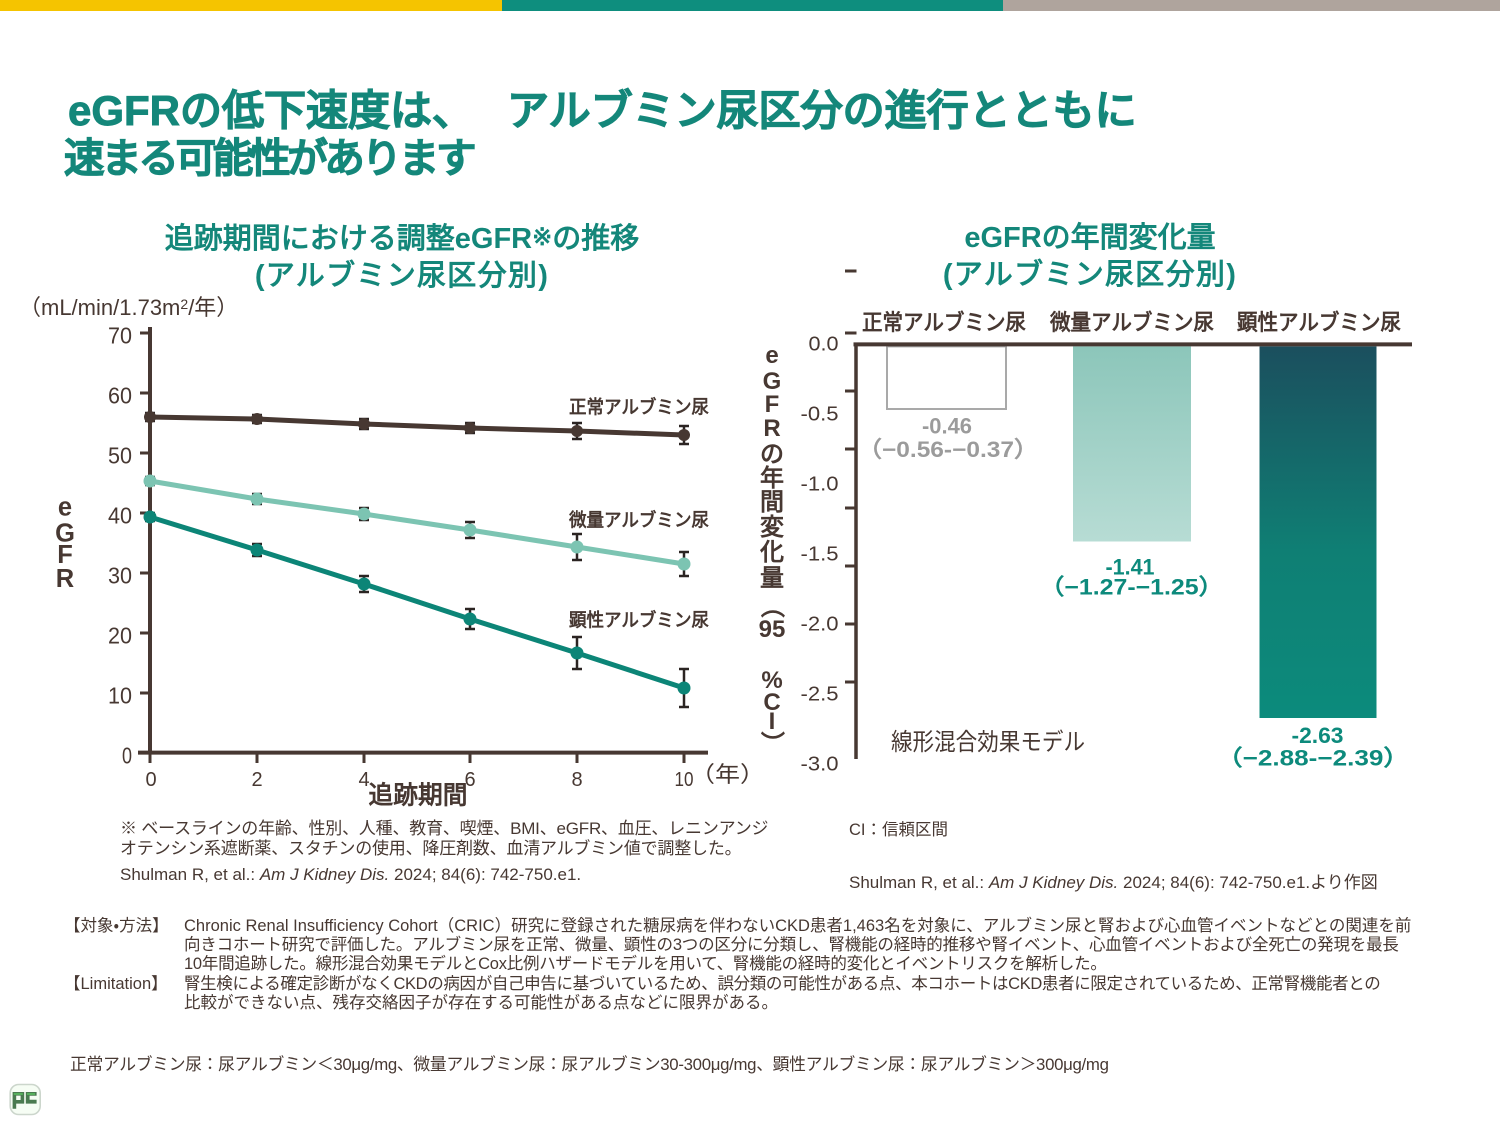 The image size is (1500, 1125). I want to click on svg-text: -0.46, so click(947, 426).